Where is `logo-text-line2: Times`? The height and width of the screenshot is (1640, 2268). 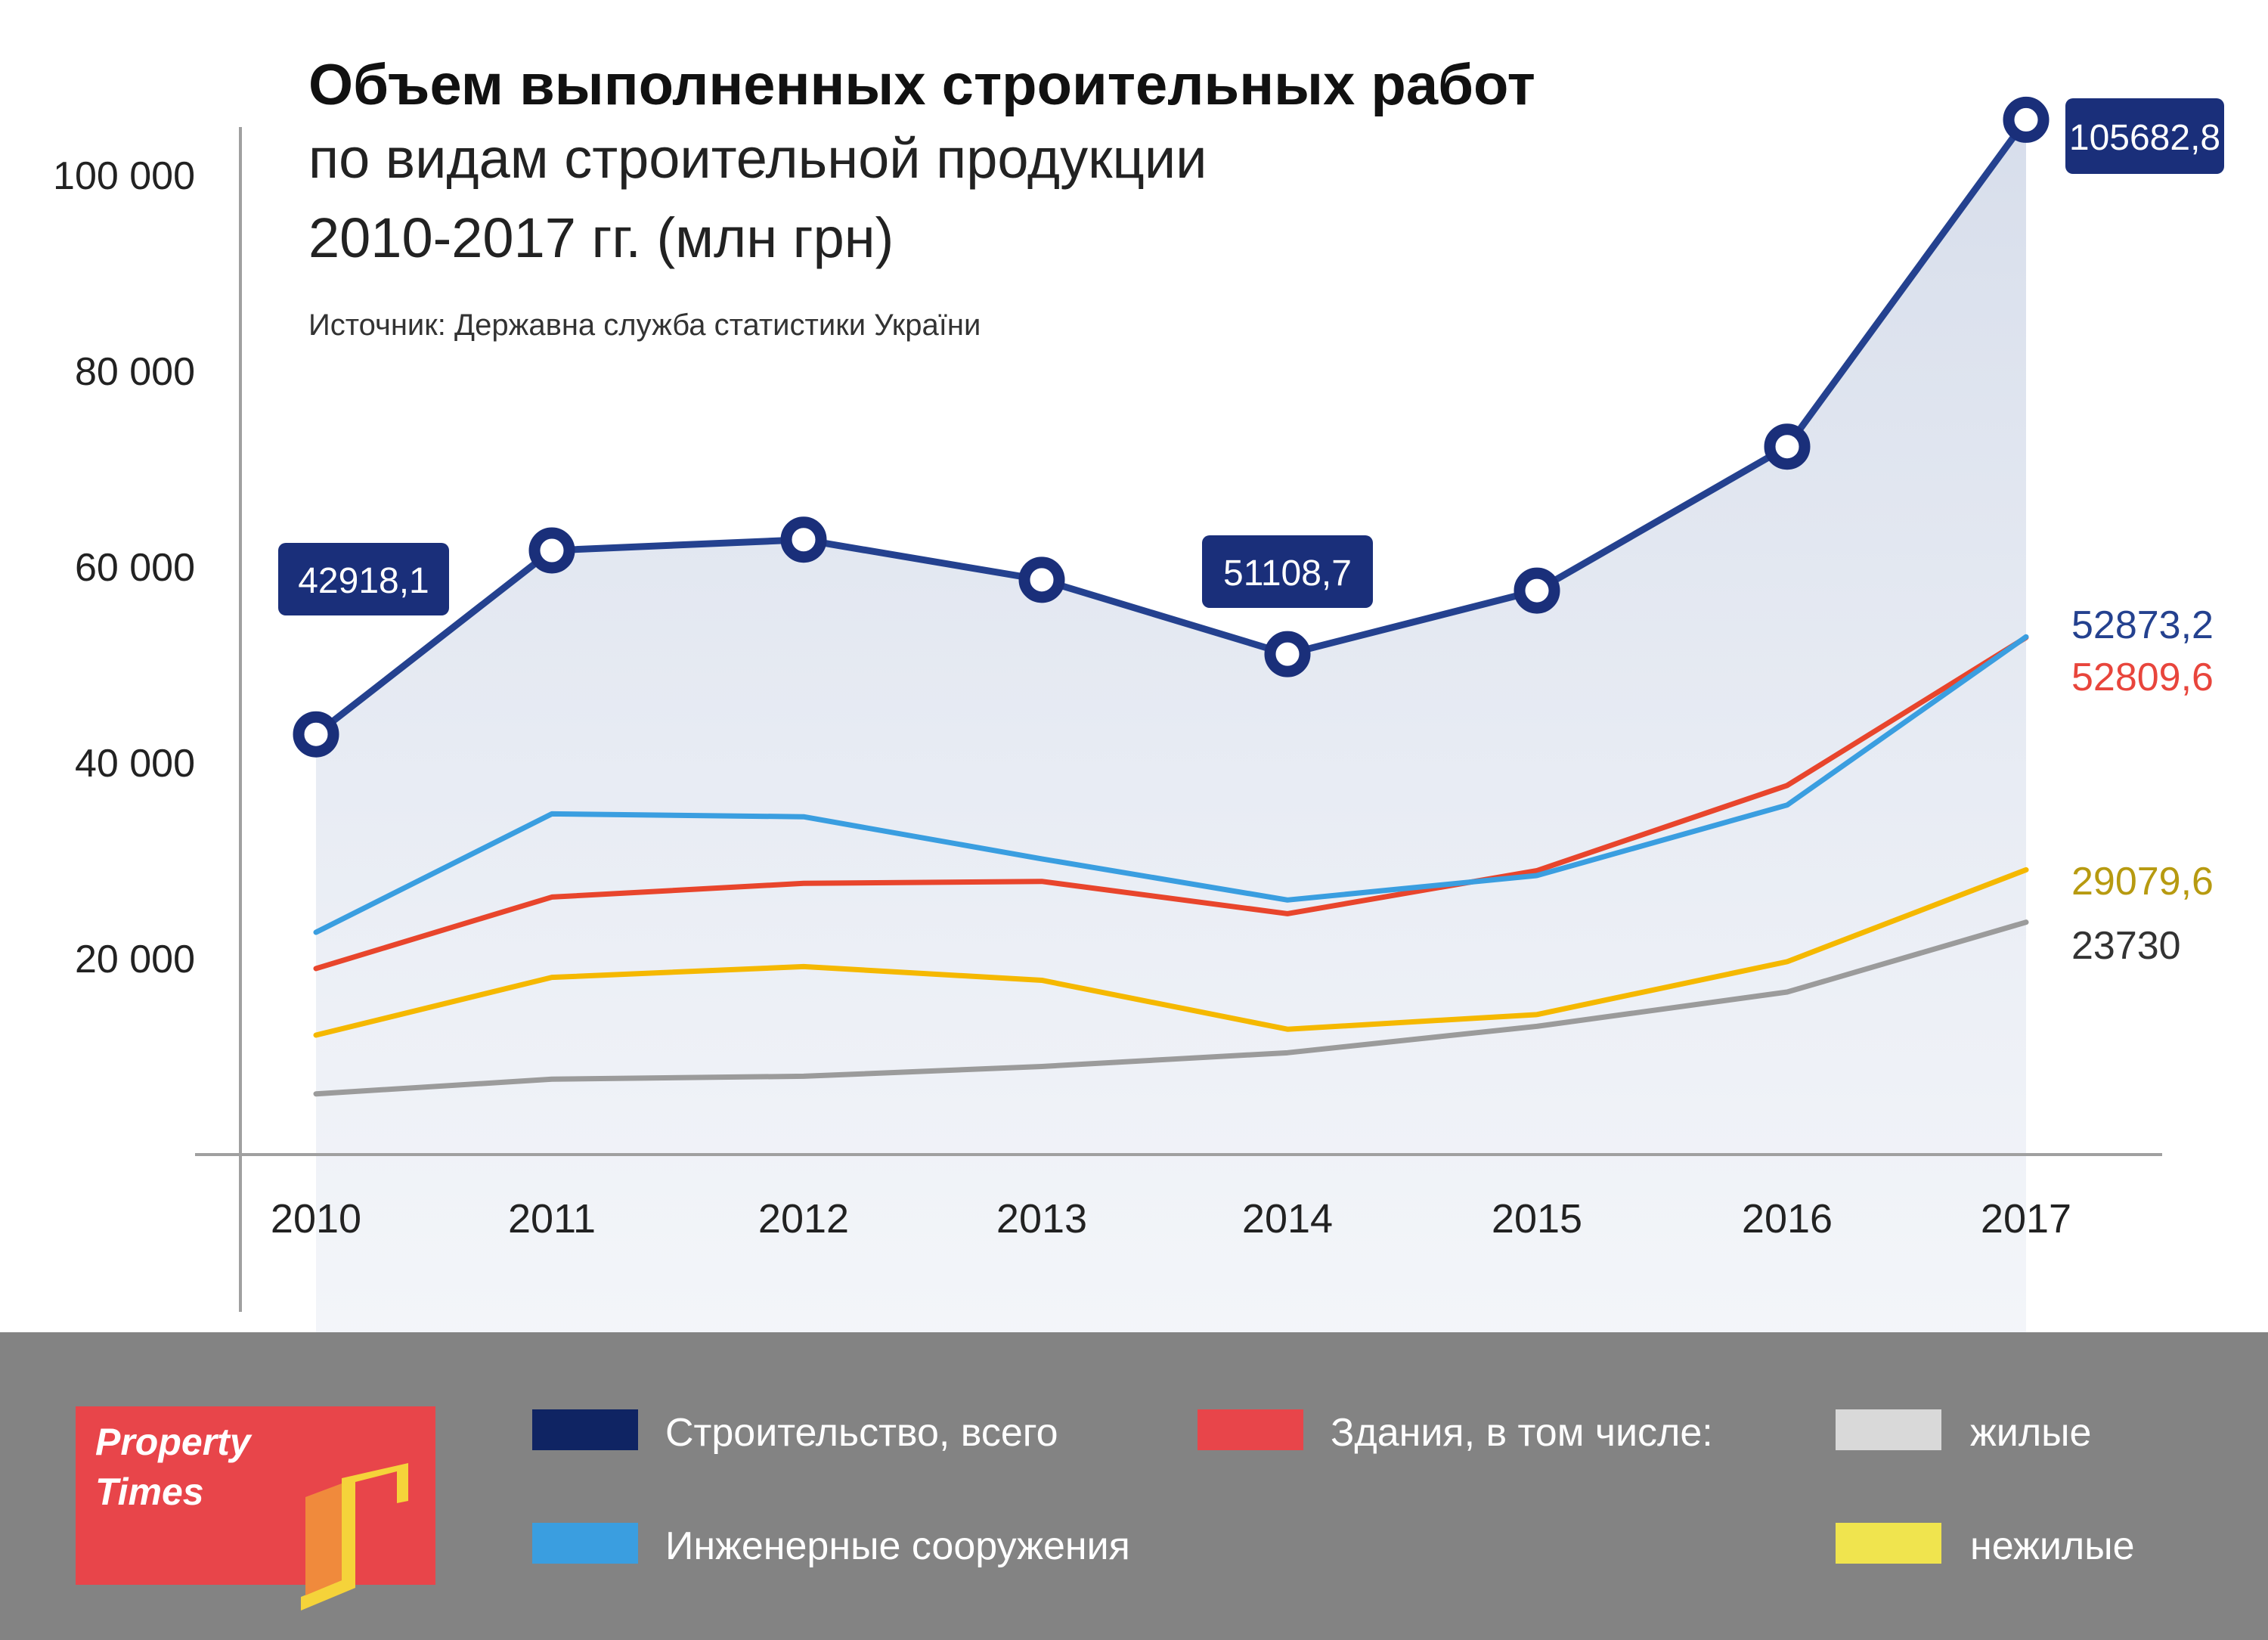 logo-text-line2: Times is located at coordinates (149, 1492).